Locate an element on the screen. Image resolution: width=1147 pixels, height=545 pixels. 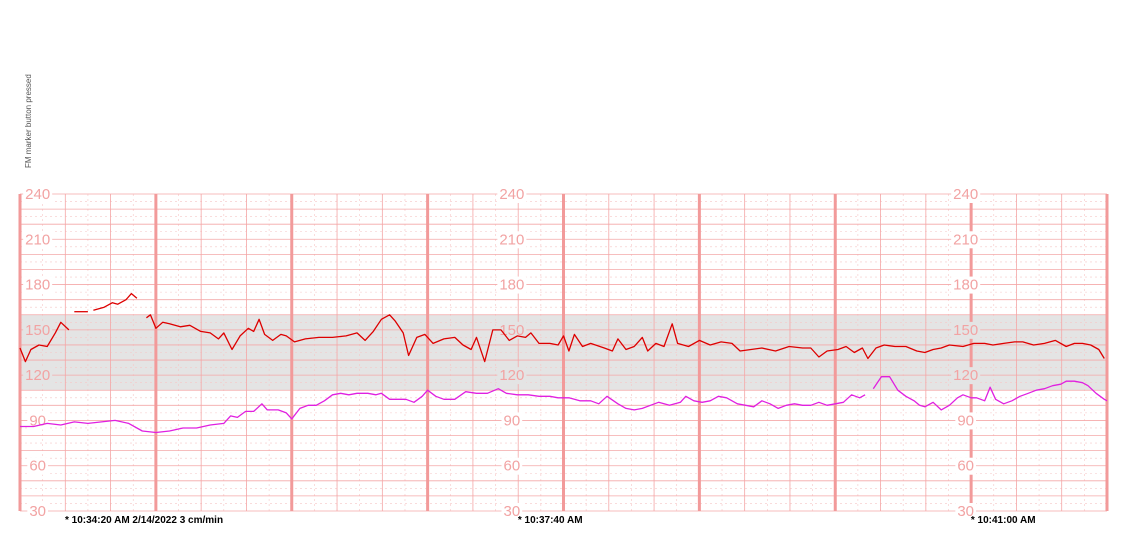
time-label-mid: * 10:37:40 AM is located at coordinates (550, 520).